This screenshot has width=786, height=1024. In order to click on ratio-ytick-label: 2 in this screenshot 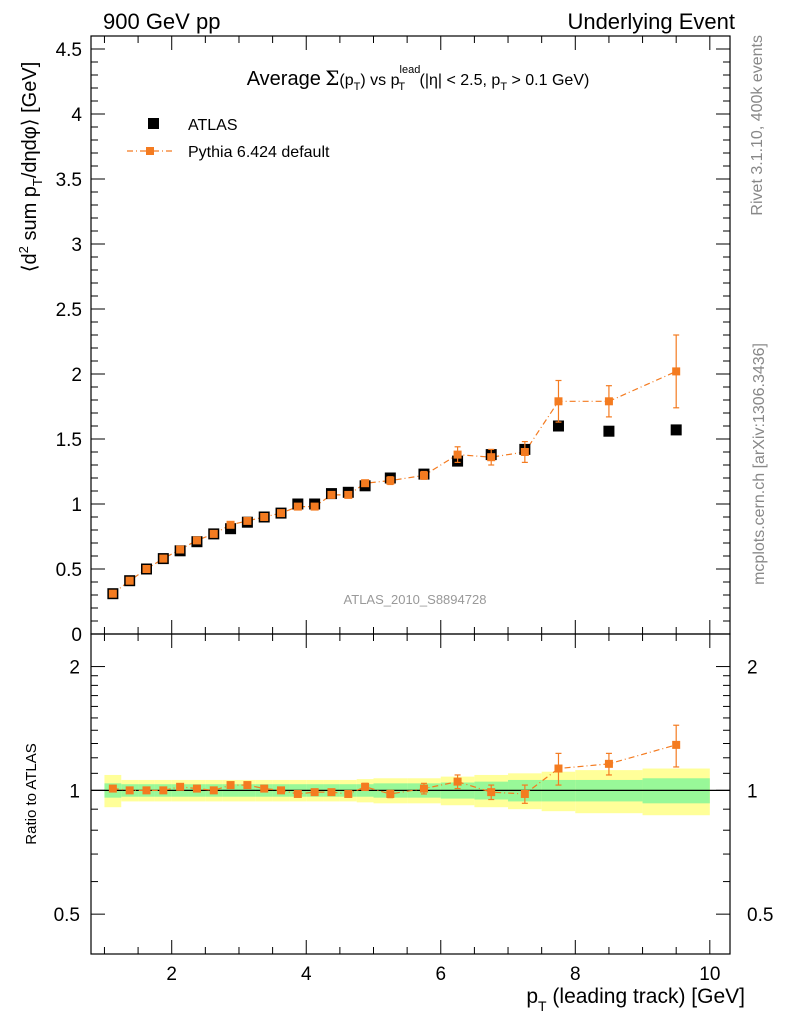, I will do `click(74, 668)`.